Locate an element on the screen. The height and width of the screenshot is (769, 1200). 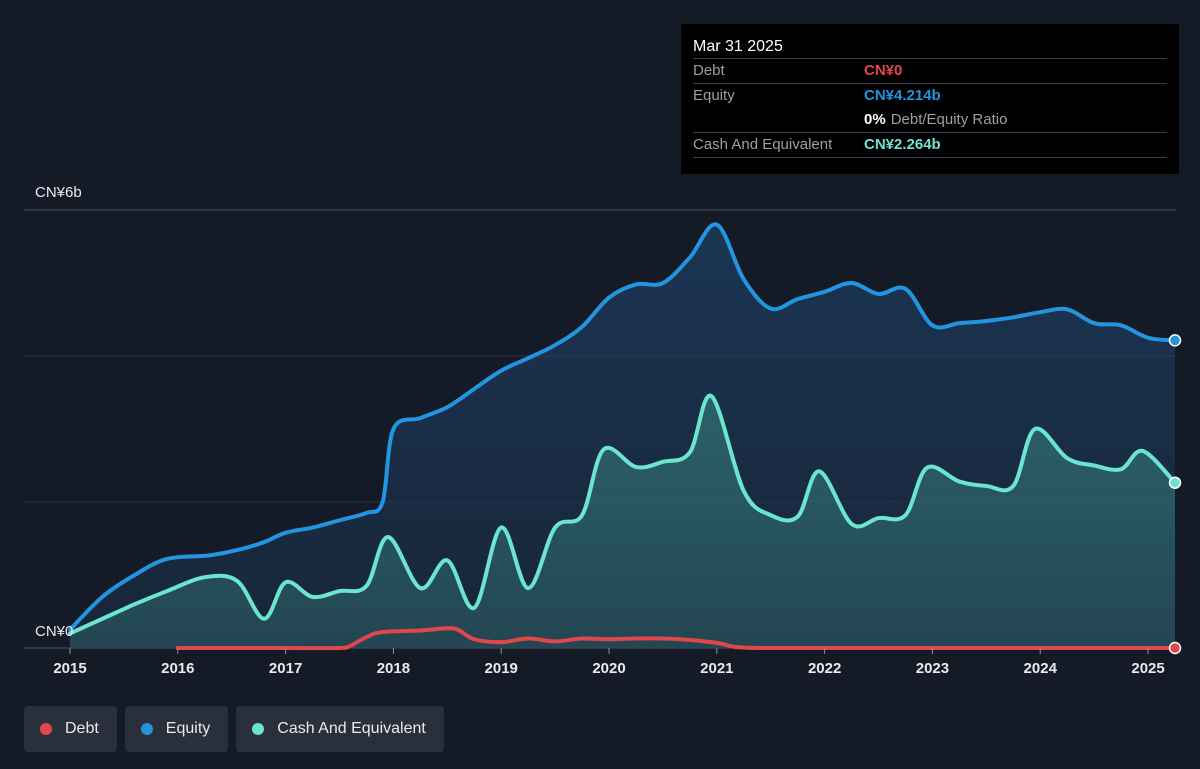
tooltip-cash-label: Cash And Equivalent is located at coordinates (763, 144).